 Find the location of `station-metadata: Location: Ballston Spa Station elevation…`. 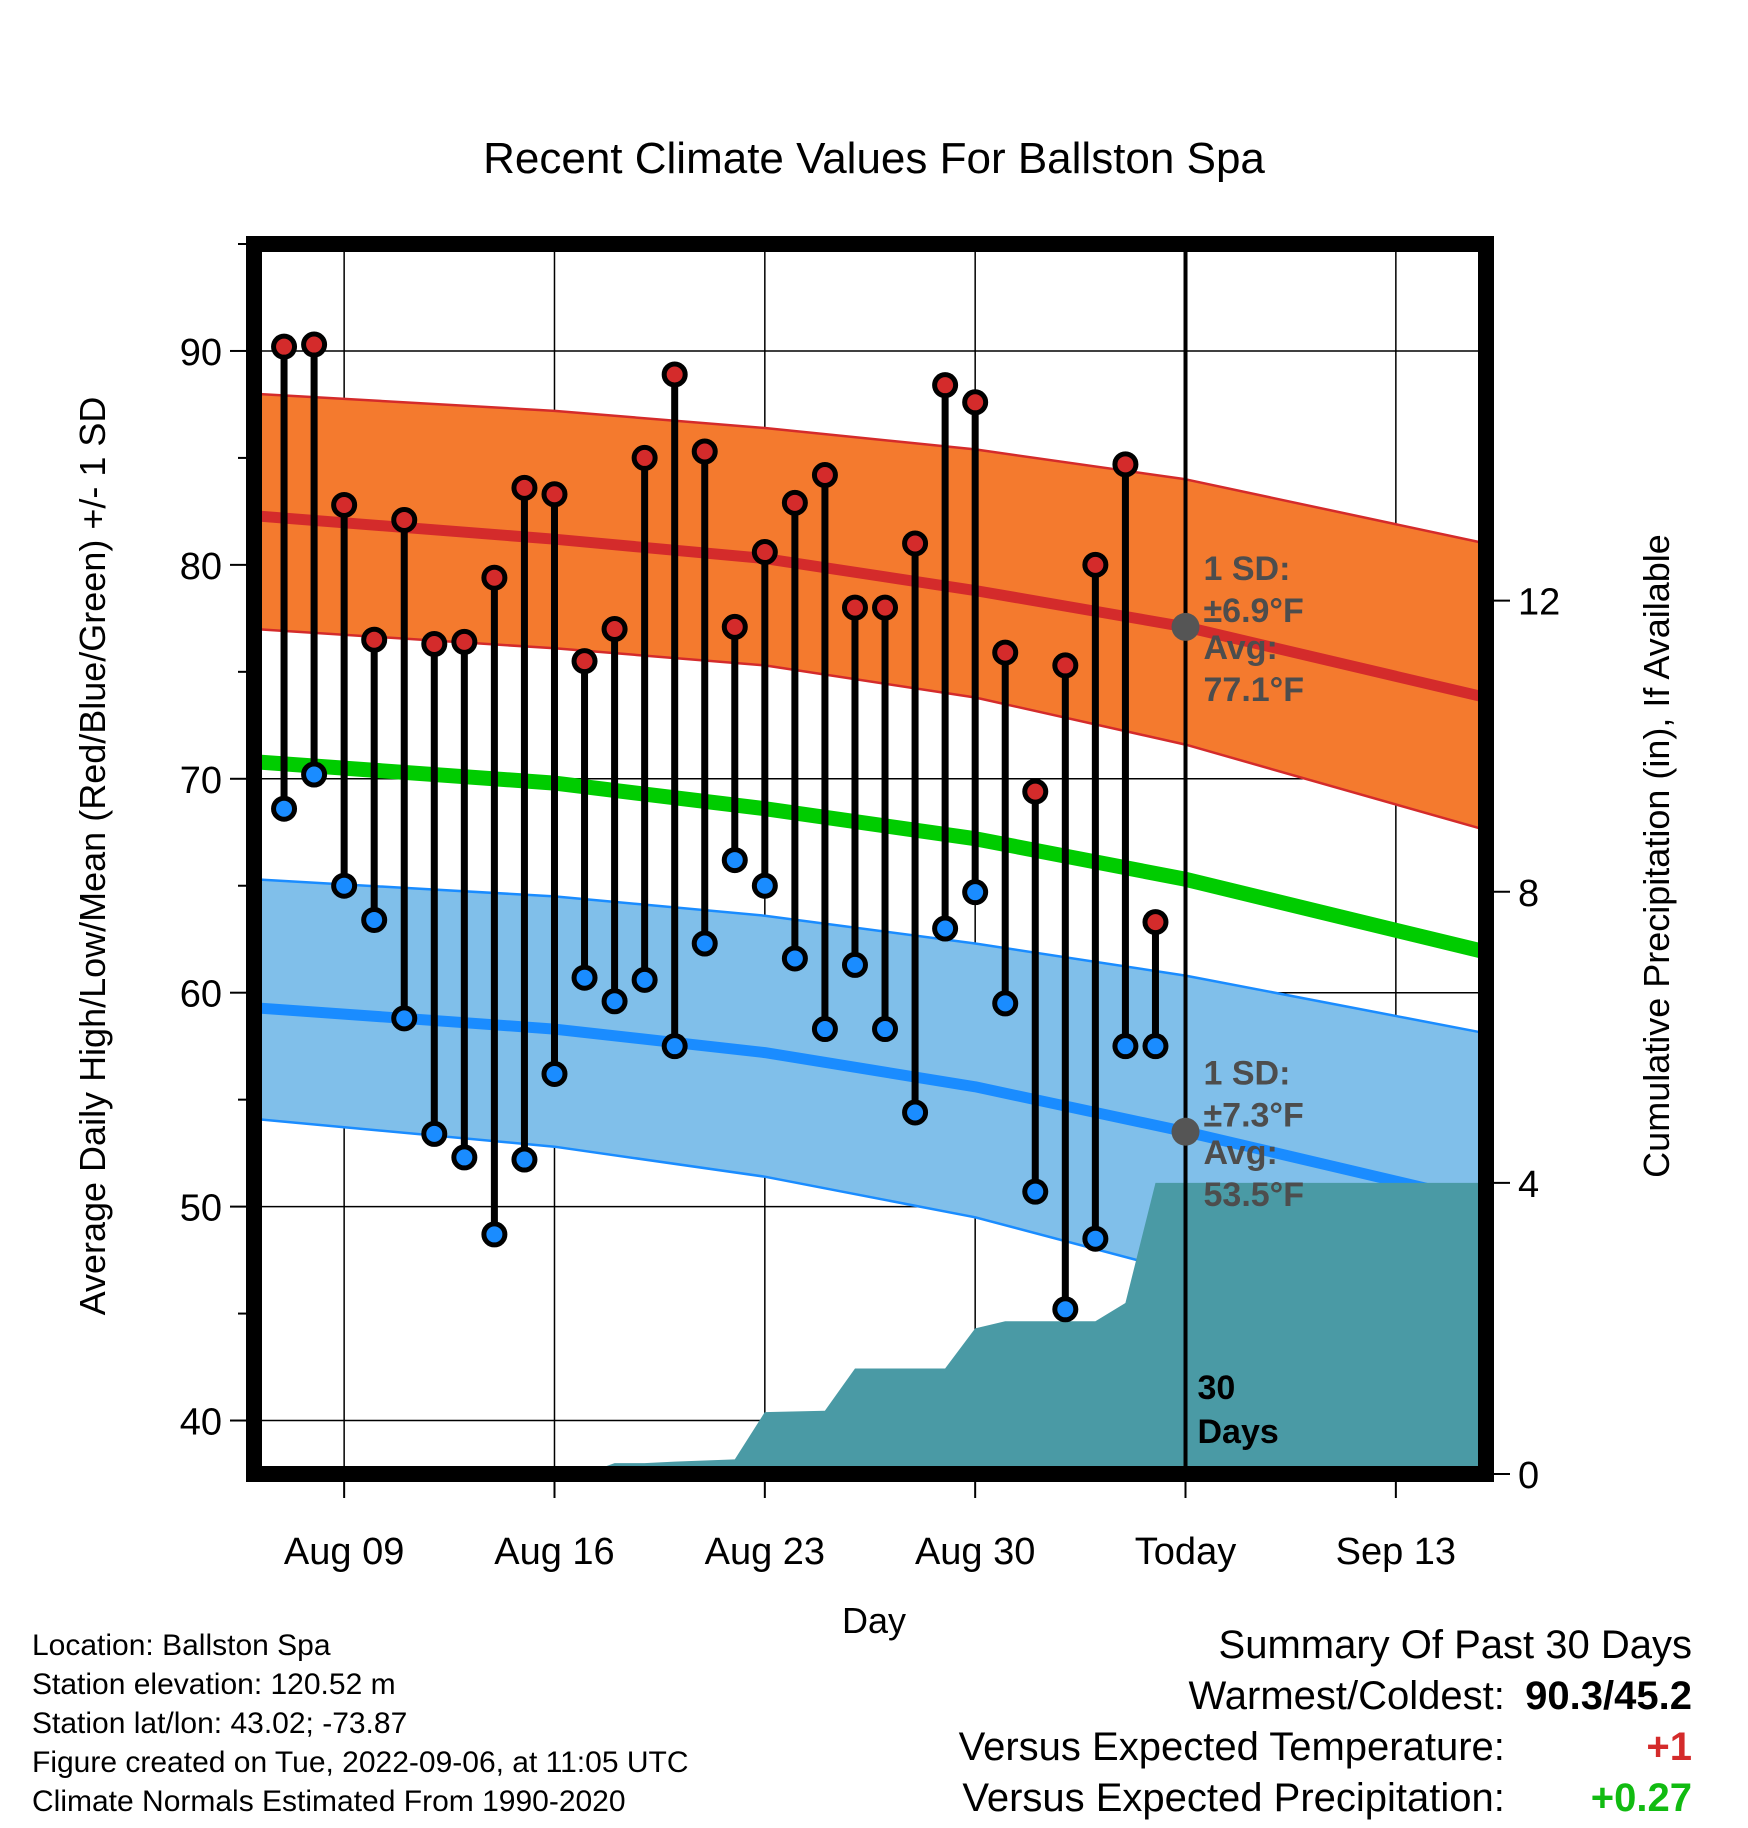

station-metadata: Location: Ballston Spa Station elevation… is located at coordinates (360, 1723).